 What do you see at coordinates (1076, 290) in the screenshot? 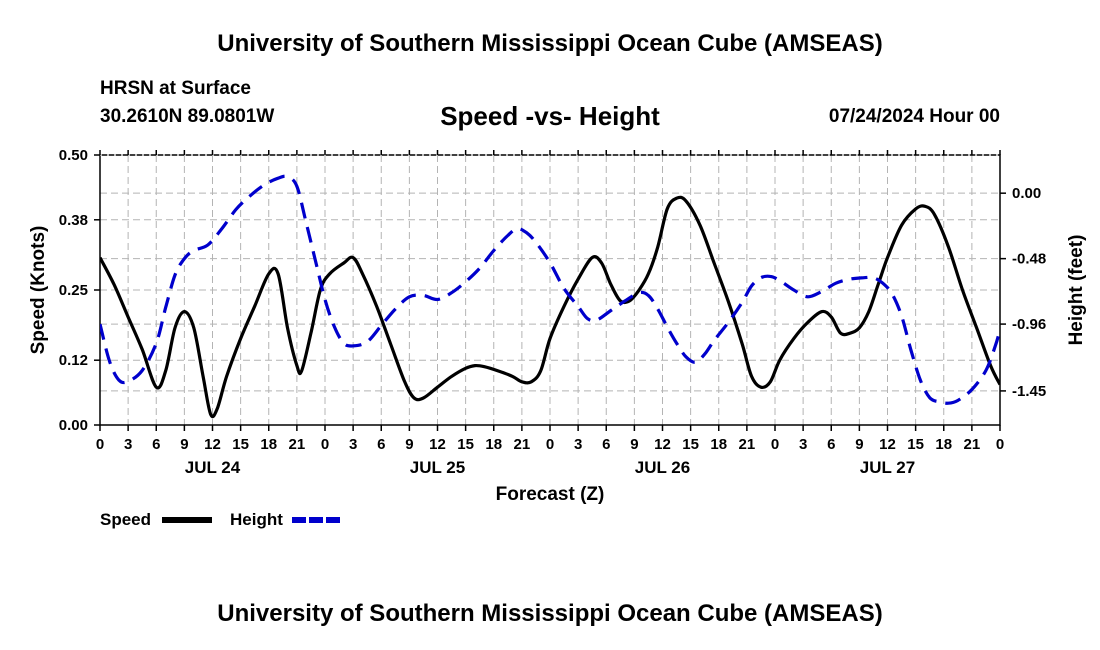
I see `y2-axis-title: Height (feet)` at bounding box center [1076, 290].